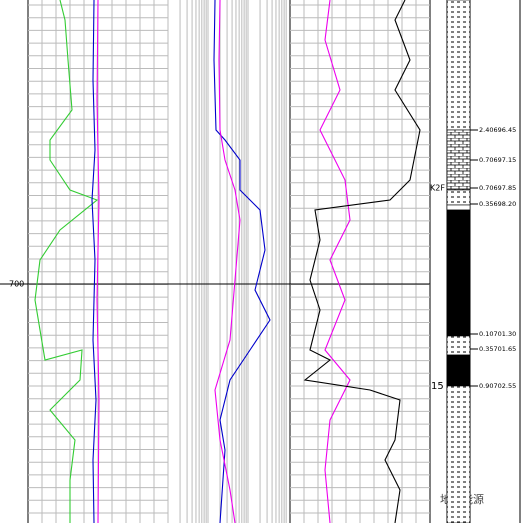  I want to click on boundary-label: 0.35701.65, so click(497, 349).